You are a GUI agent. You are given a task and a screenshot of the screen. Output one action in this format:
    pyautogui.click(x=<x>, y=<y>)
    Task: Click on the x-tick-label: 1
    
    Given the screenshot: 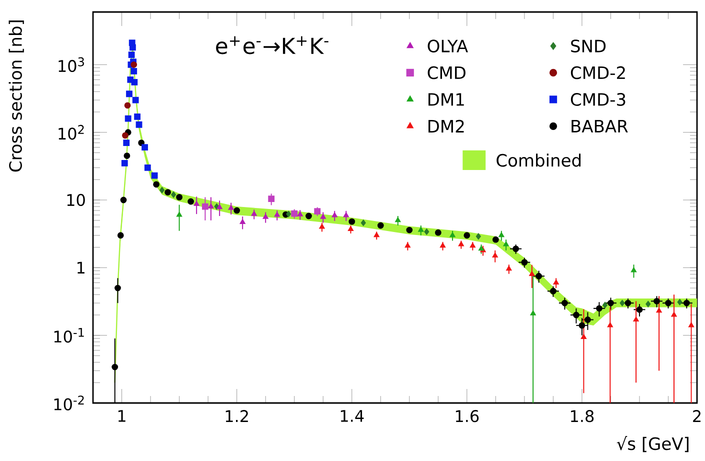 What is the action you would take?
    pyautogui.click(x=122, y=416)
    